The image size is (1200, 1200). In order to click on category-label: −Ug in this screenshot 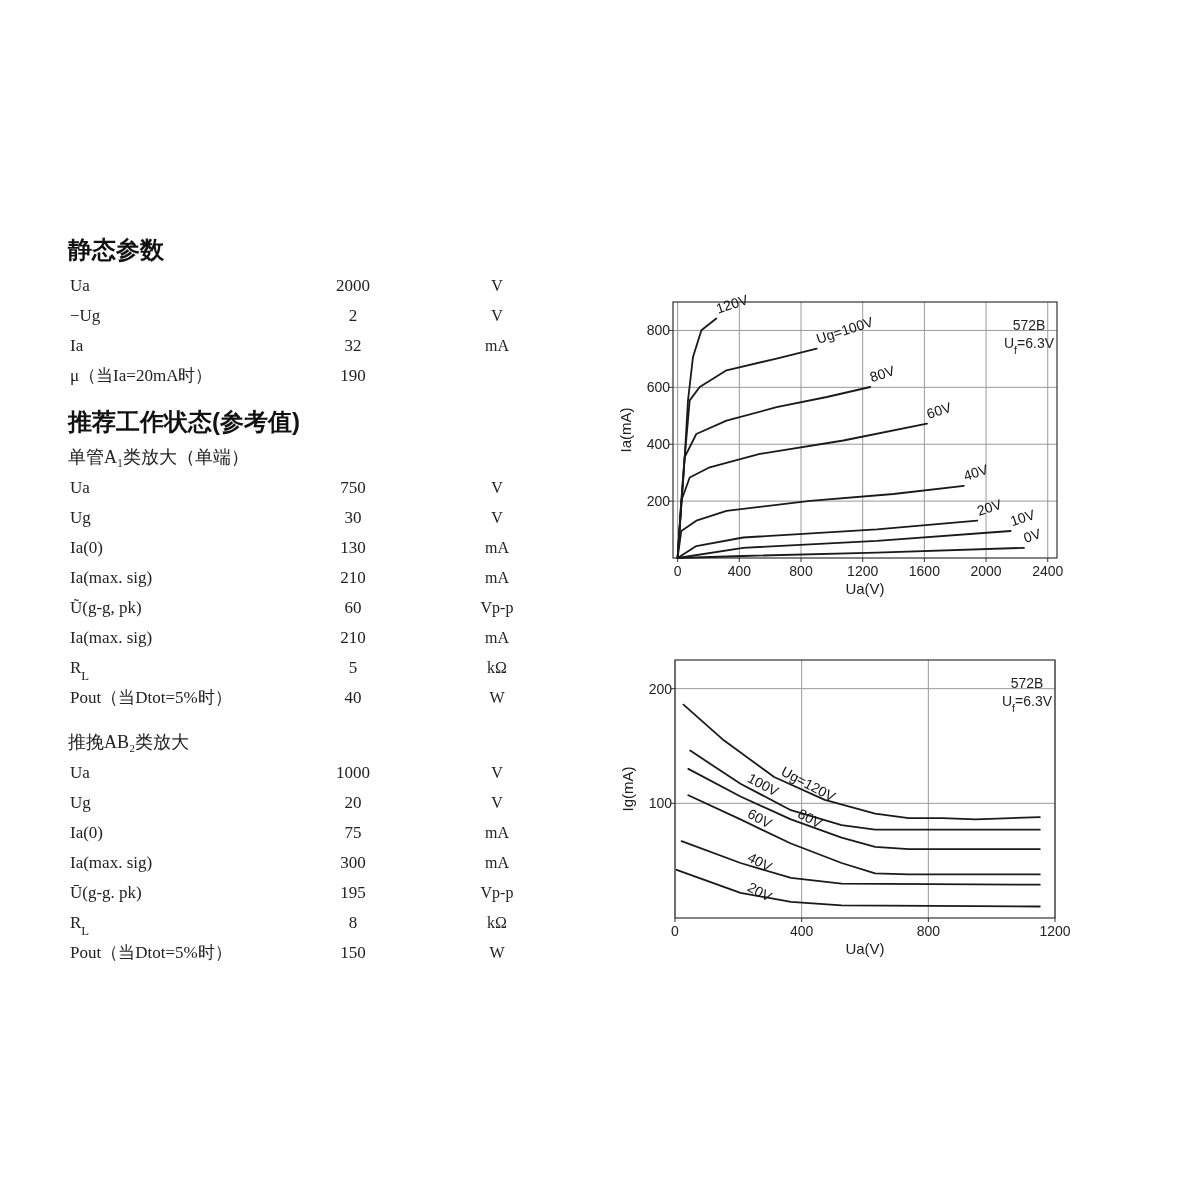, I will do `click(85, 315)`.